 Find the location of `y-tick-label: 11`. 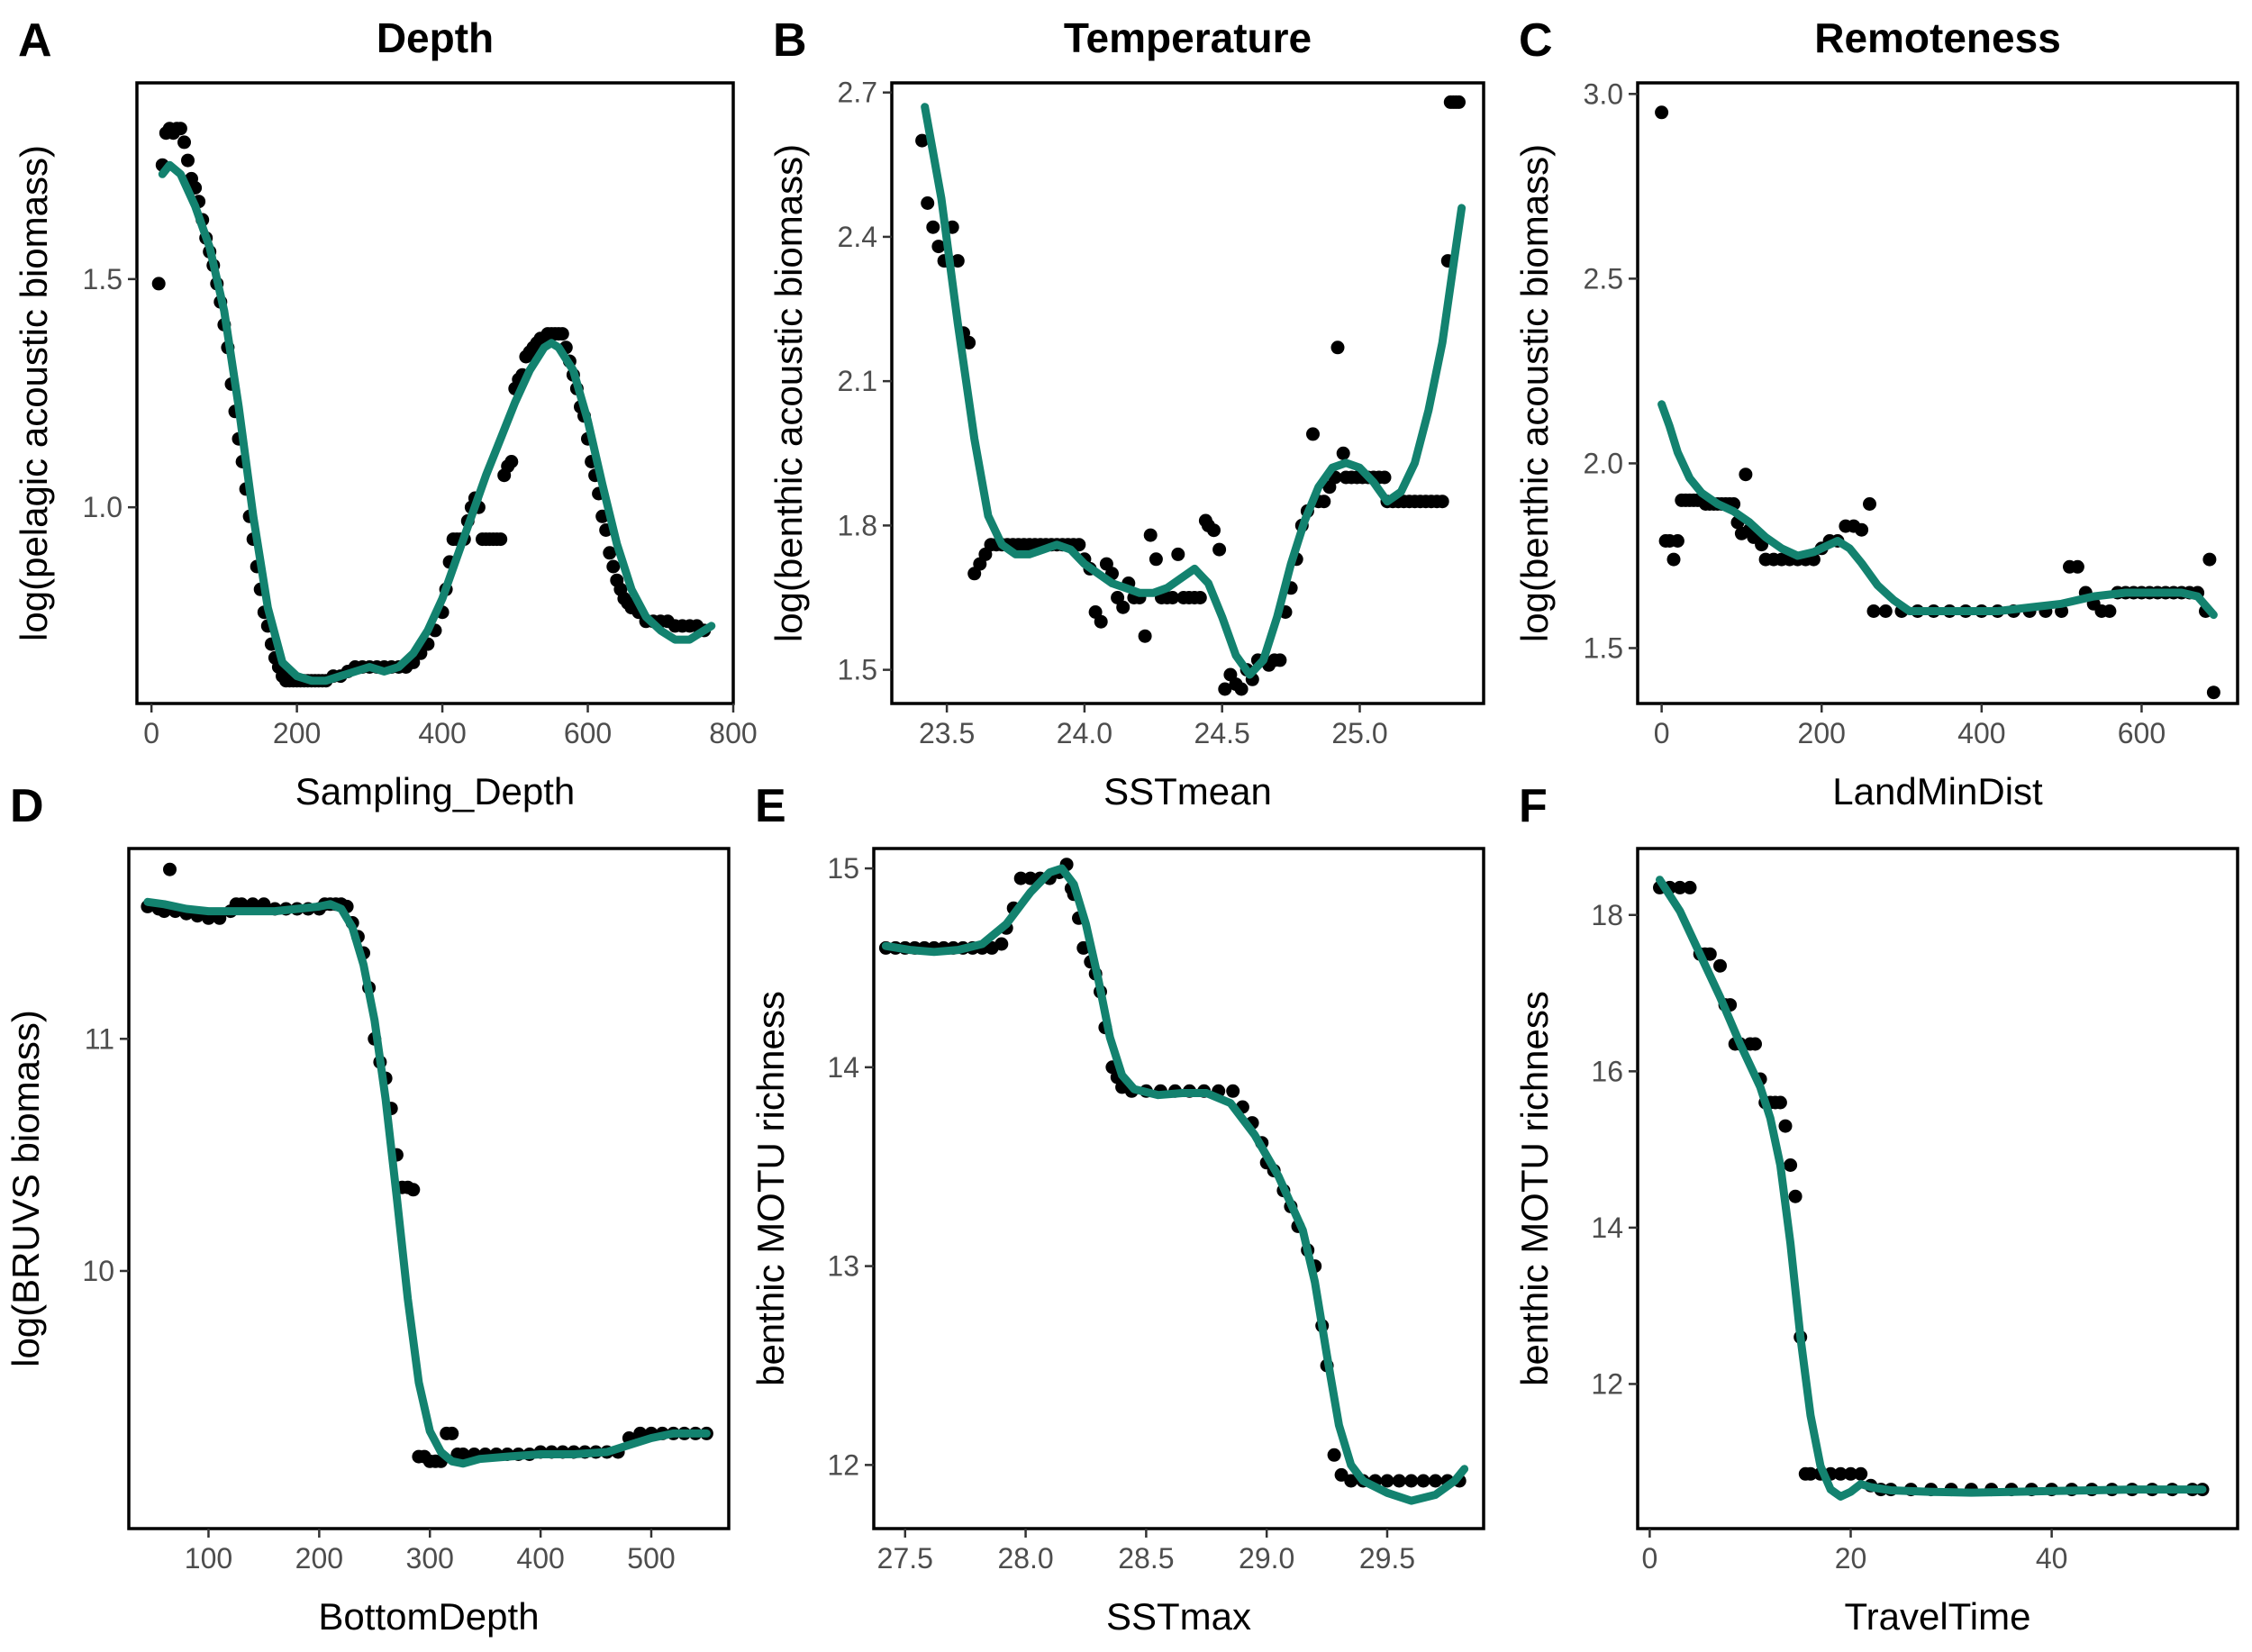

y-tick-label: 11 is located at coordinates (99, 1038).